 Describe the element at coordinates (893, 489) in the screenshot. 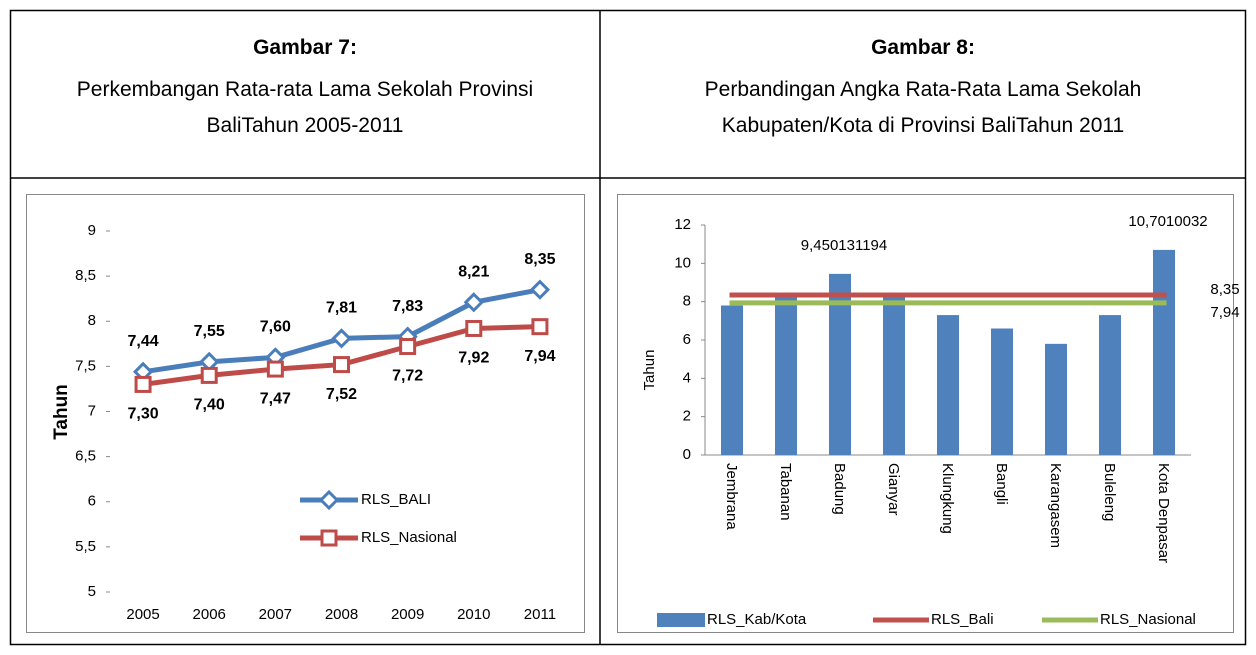

I see `x-tick-label: Gianyar` at that location.